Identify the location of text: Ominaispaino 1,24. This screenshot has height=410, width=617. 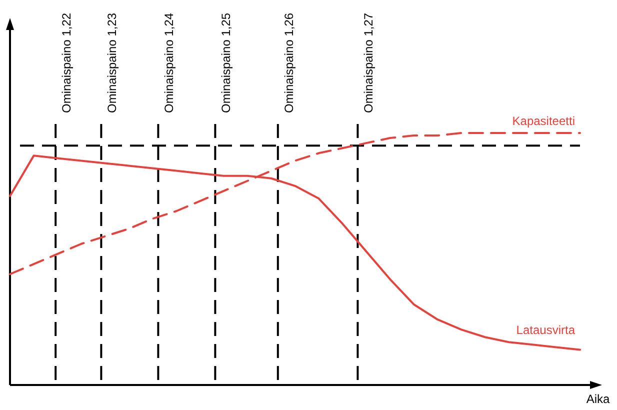
(169, 62).